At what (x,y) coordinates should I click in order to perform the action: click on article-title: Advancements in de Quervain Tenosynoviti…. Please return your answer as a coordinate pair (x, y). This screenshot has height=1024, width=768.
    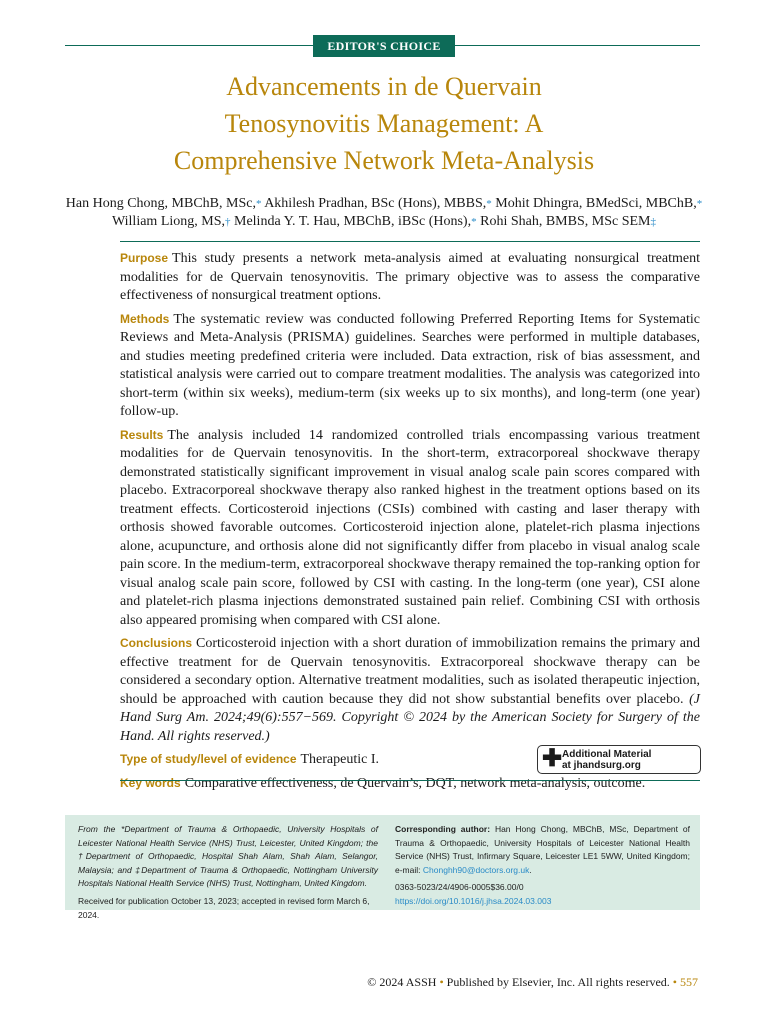
    Looking at the image, I should click on (384, 123).